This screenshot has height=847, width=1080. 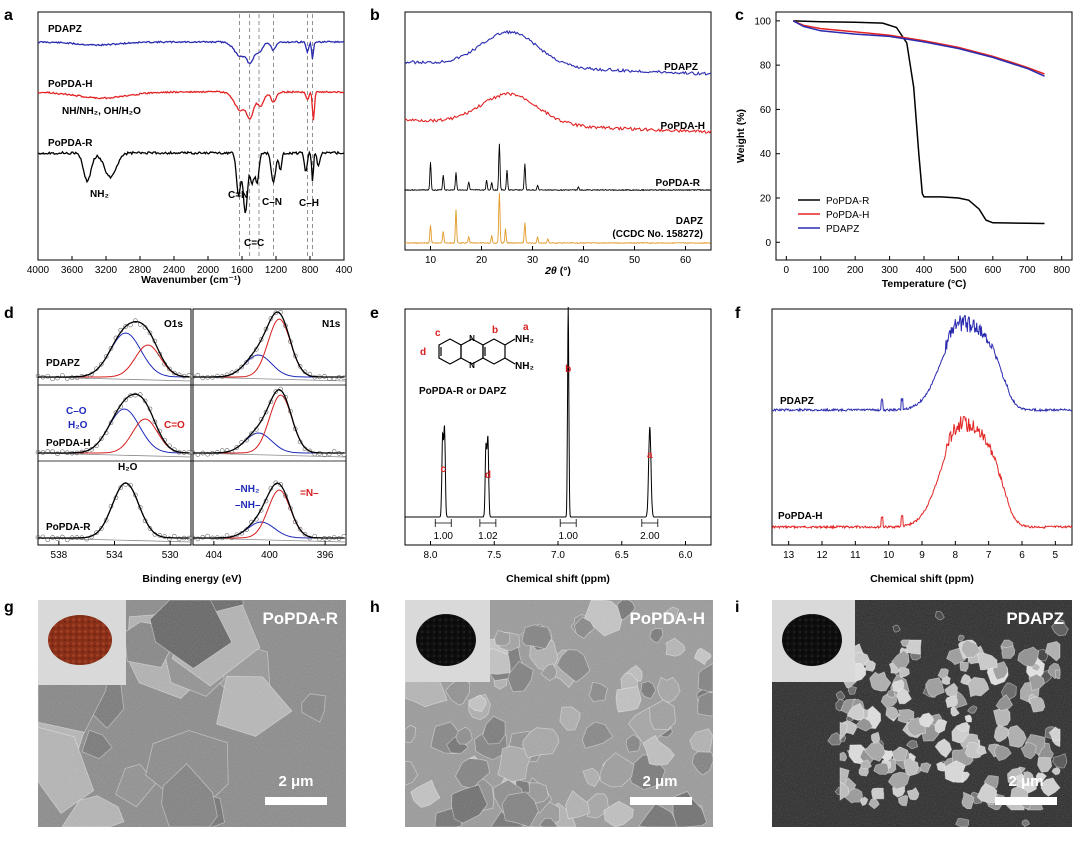 I want to click on tick-label: 600, so click(x=992, y=270).